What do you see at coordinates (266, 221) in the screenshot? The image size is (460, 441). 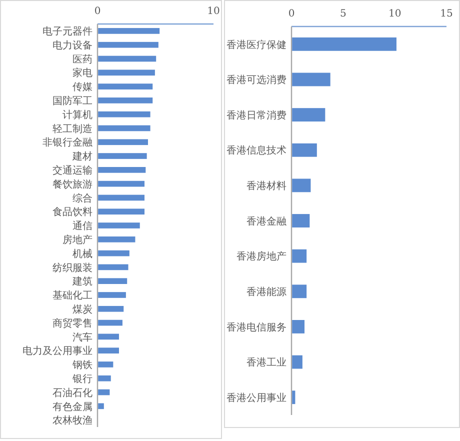 I see `y-tick-label: 香港金融` at bounding box center [266, 221].